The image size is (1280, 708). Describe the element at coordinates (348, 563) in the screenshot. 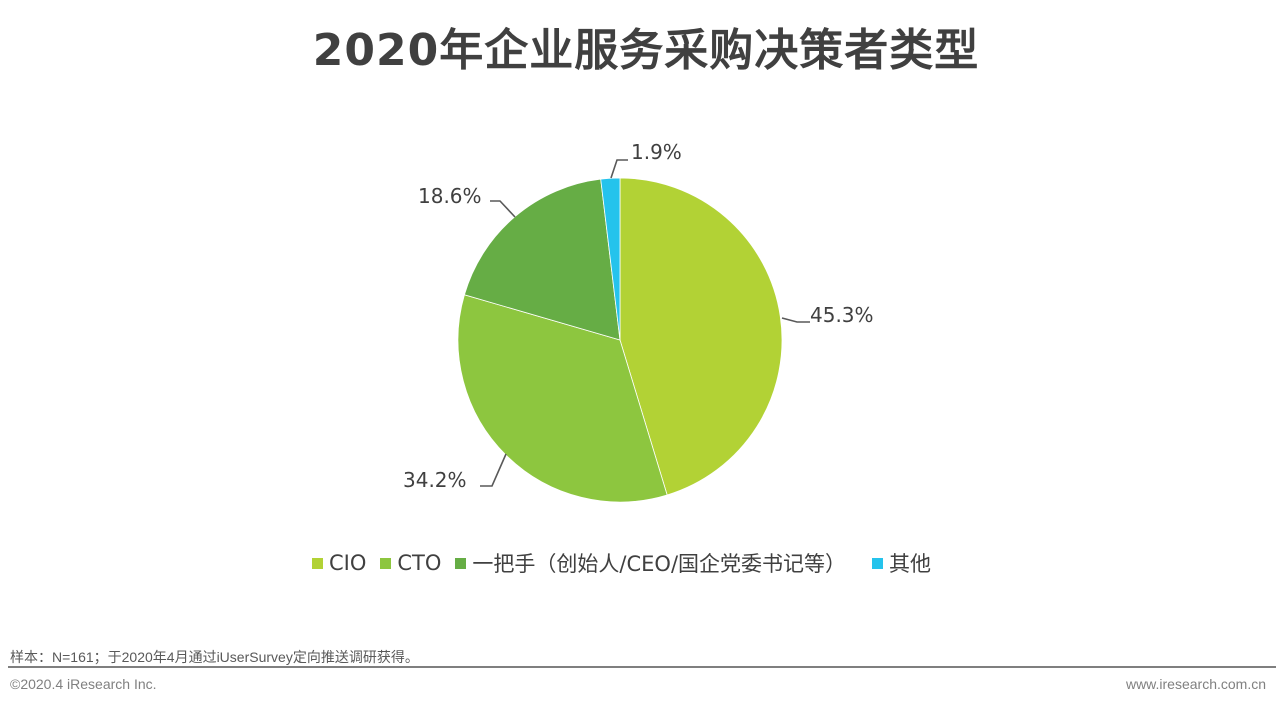

I see `legend-label-cio: CIO` at that location.